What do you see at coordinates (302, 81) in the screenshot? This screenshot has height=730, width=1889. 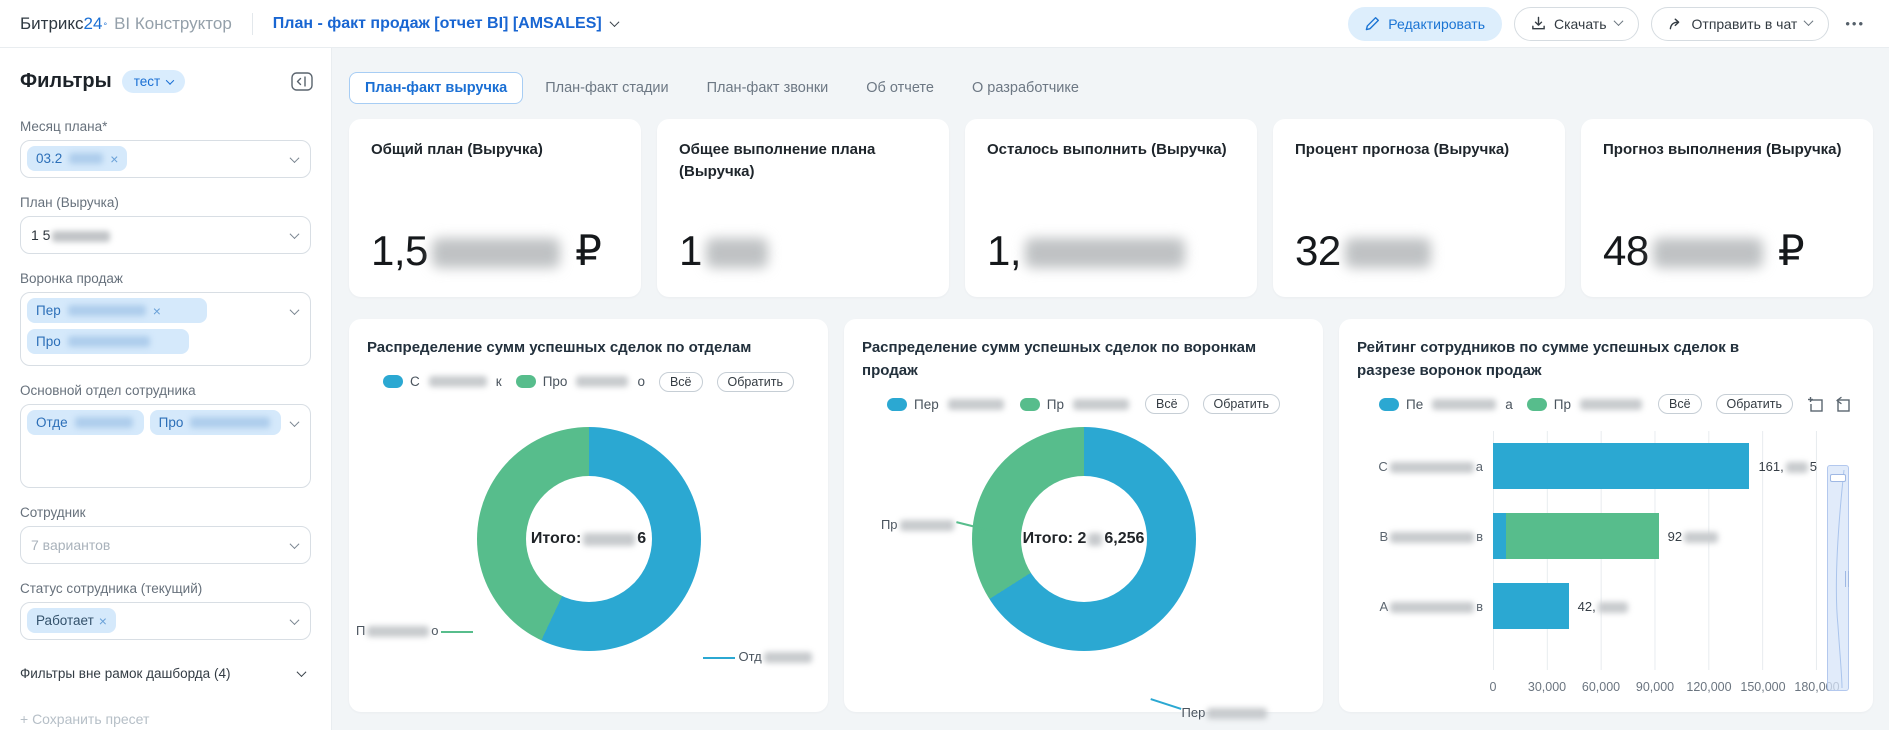 I see `collapse-sidebar-button` at bounding box center [302, 81].